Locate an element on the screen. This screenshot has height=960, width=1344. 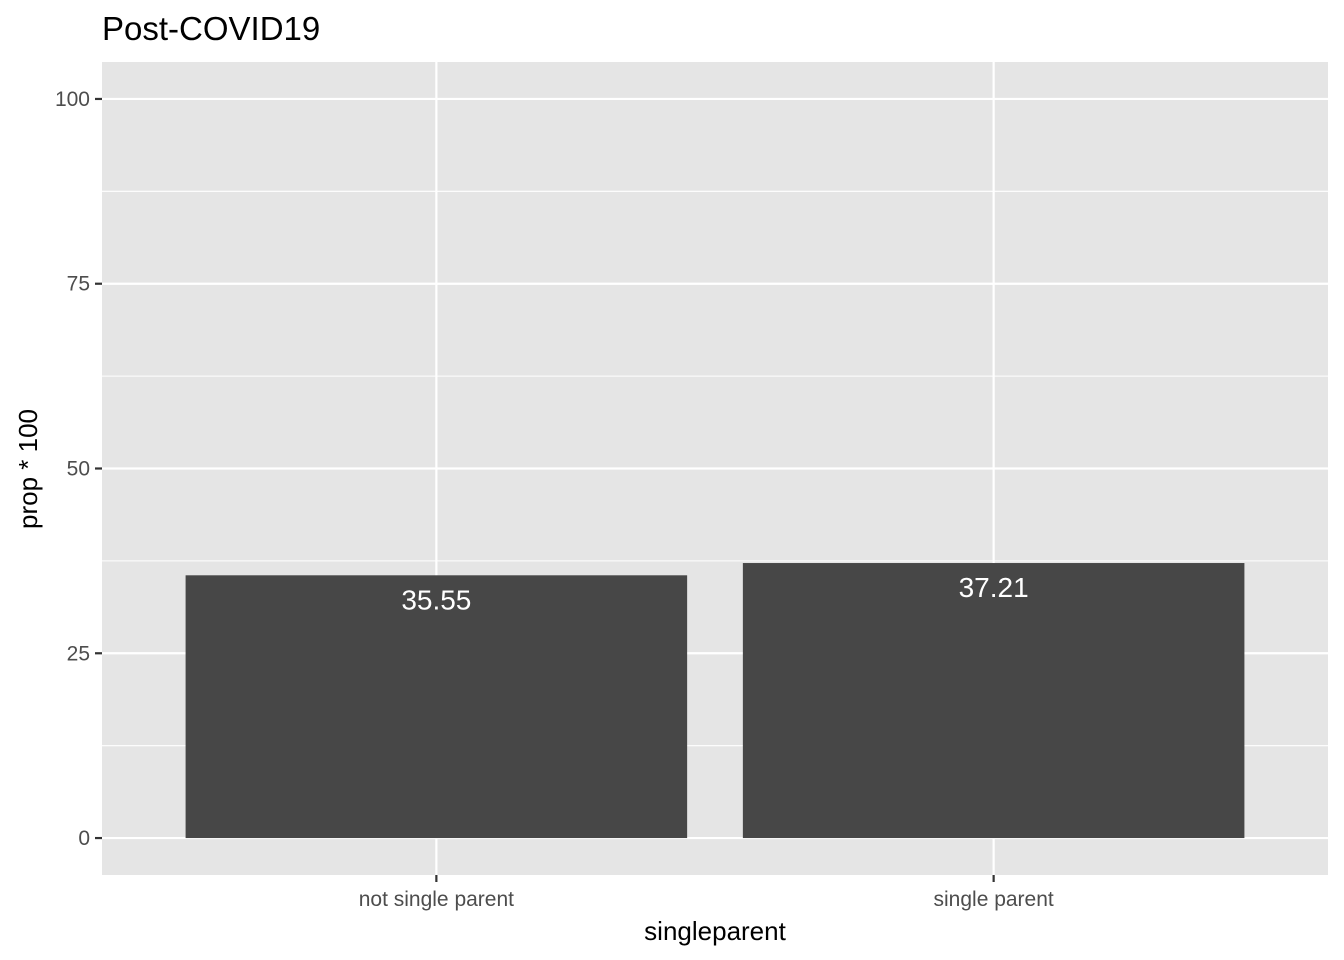
y-tick-label: 100 is located at coordinates (72, 99).